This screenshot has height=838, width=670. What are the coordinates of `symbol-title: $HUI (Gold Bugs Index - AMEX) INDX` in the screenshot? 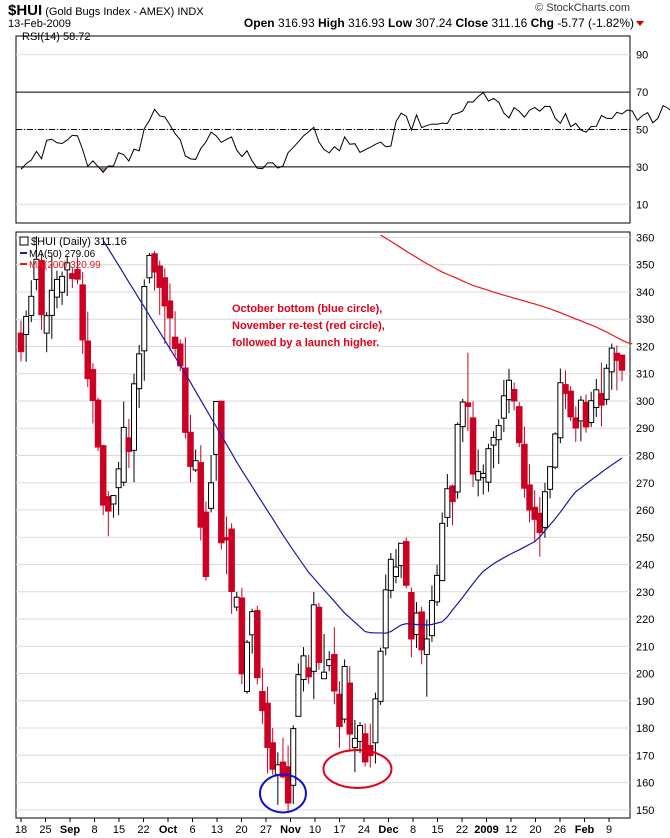 It's located at (106, 10).